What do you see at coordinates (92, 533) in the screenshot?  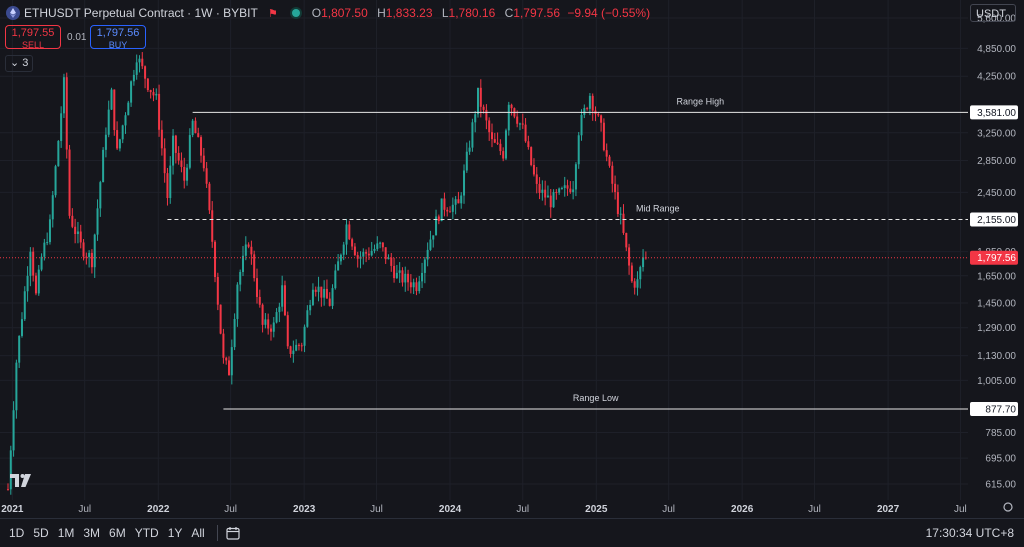 I see `range-button-3m: 3M` at bounding box center [92, 533].